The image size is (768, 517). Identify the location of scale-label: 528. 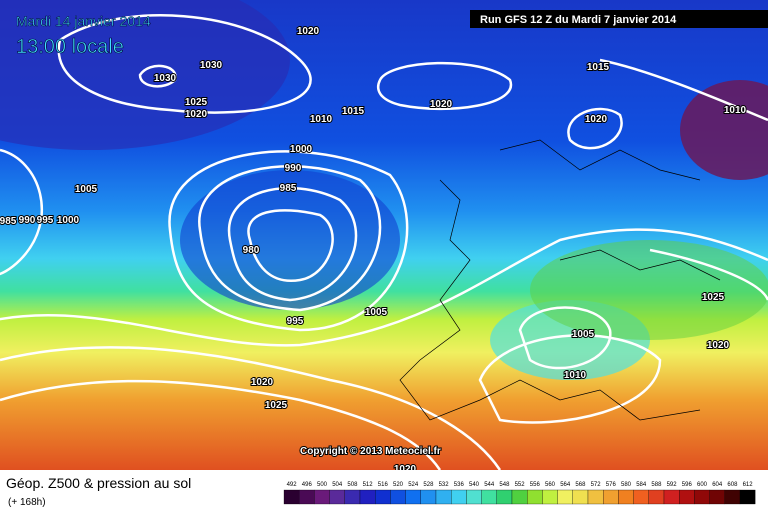
(428, 485).